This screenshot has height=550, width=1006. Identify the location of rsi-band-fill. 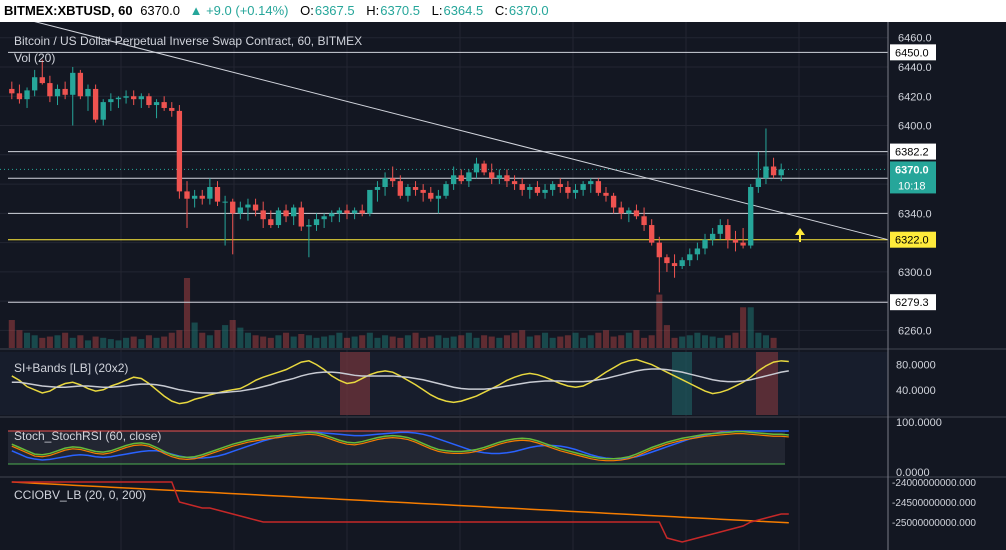
(444, 383).